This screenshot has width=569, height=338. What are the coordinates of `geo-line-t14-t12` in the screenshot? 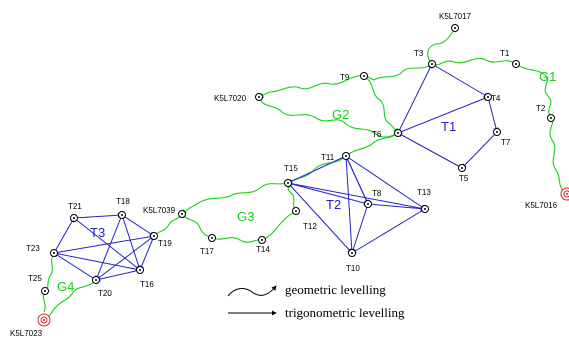 It's located at (279, 225).